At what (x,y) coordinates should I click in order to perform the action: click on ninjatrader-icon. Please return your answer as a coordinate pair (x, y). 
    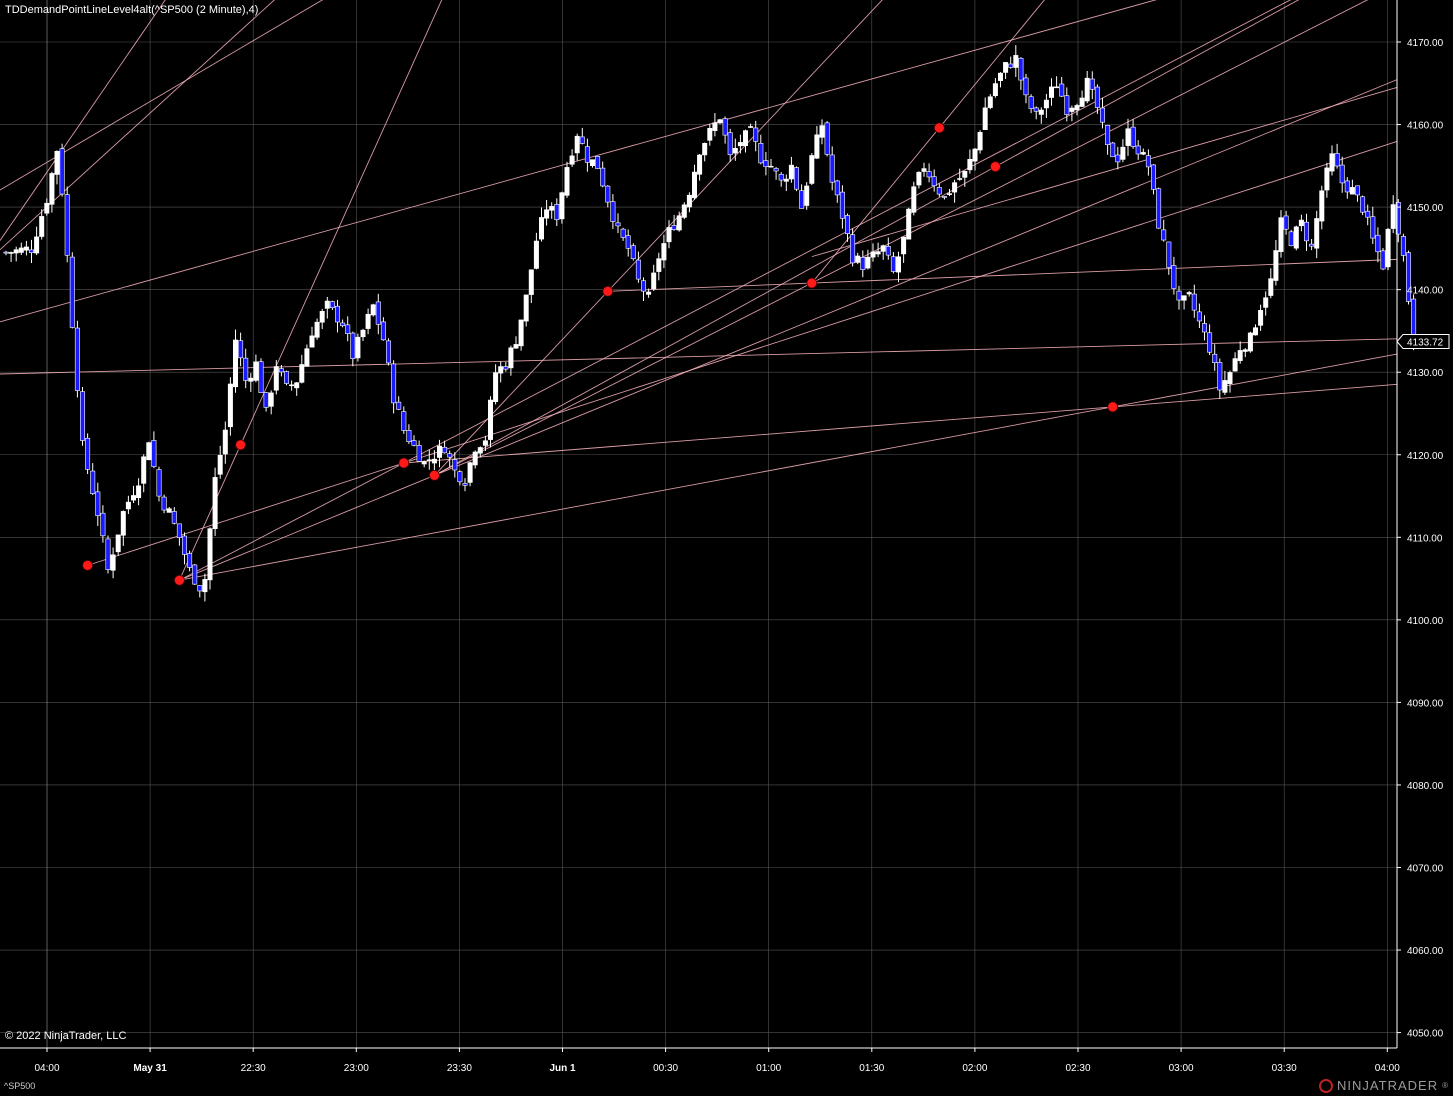
    Looking at the image, I should click on (1326, 1085).